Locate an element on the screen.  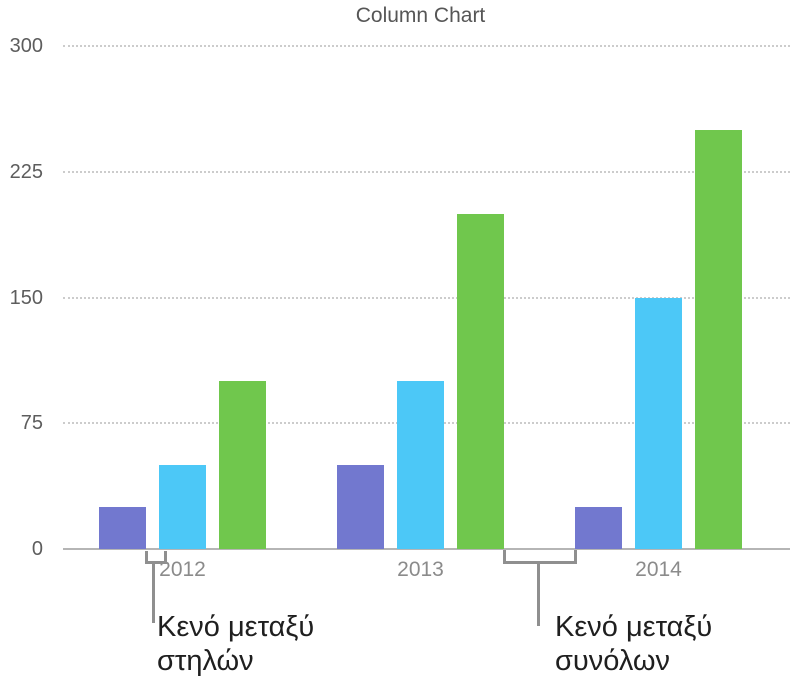
ytick-label-0: 0 is located at coordinates (37, 549).